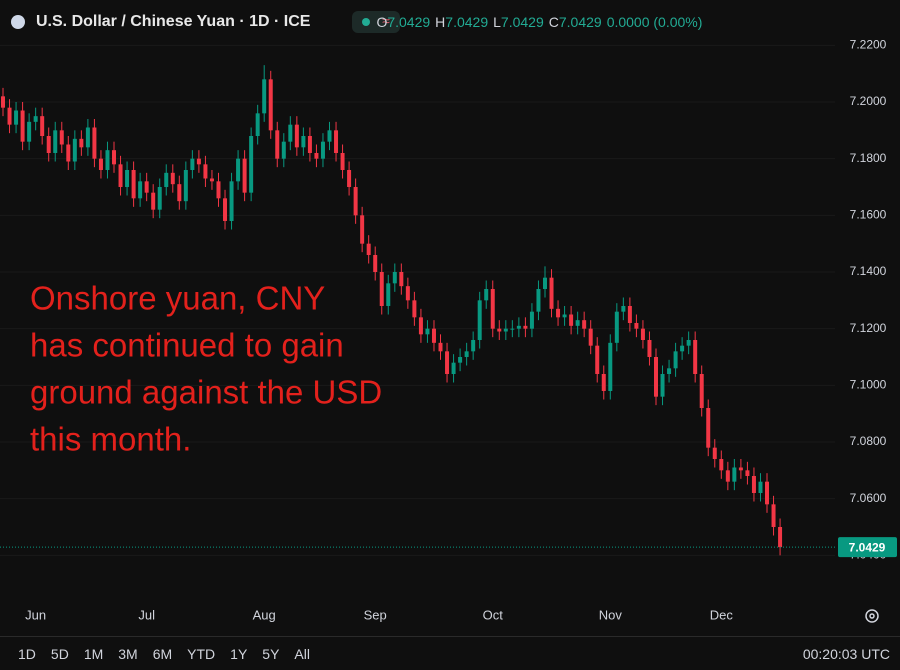 The image size is (900, 670). I want to click on y-tick-label: 7.0800, so click(868, 441).